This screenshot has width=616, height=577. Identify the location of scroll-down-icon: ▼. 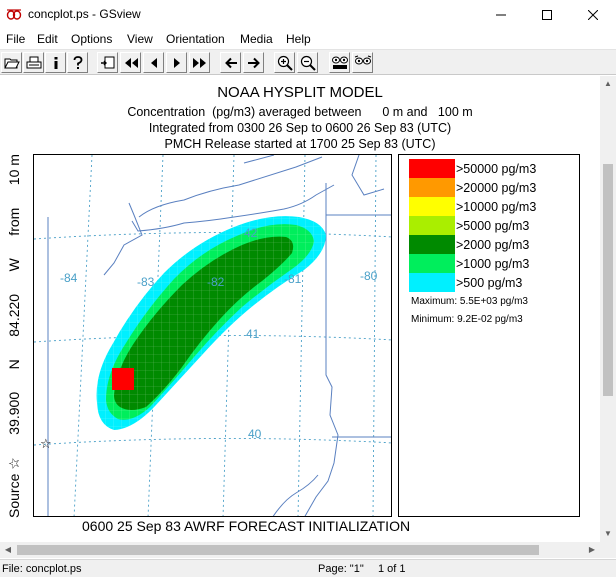
(608, 533).